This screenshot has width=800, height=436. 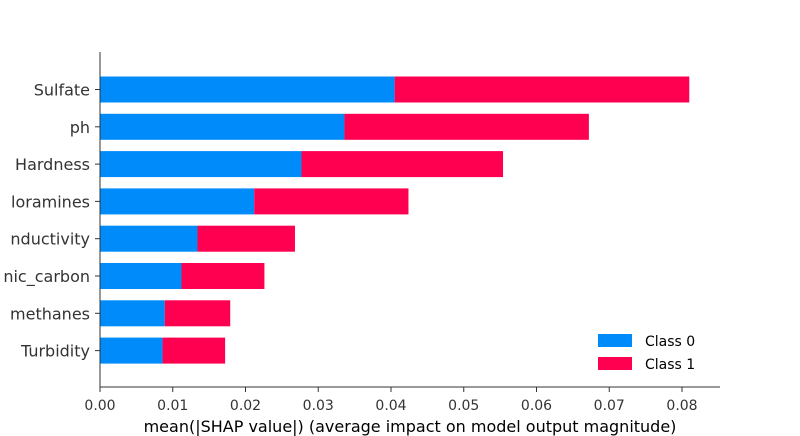 What do you see at coordinates (646, 353) in the screenshot?
I see `legend: Class 0 Class 1` at bounding box center [646, 353].